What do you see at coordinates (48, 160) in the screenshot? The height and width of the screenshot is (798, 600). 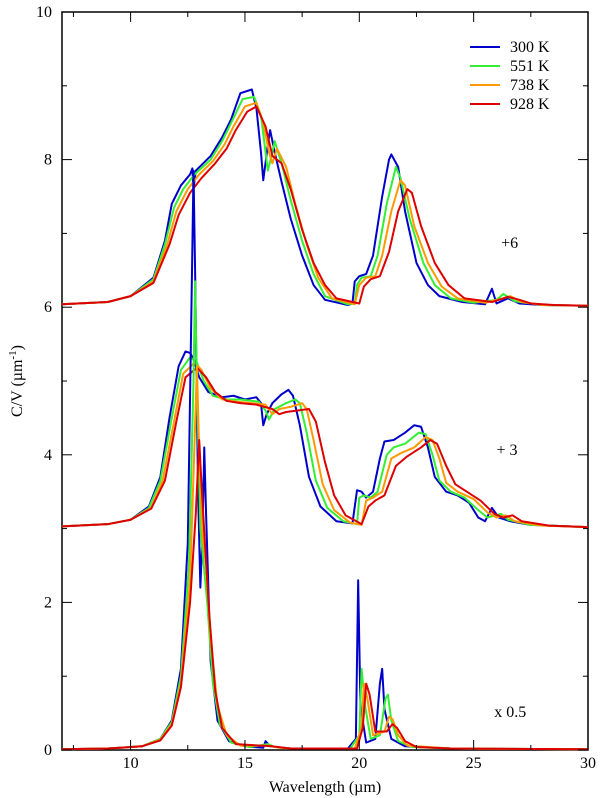 I see `y-tick-label: 8` at bounding box center [48, 160].